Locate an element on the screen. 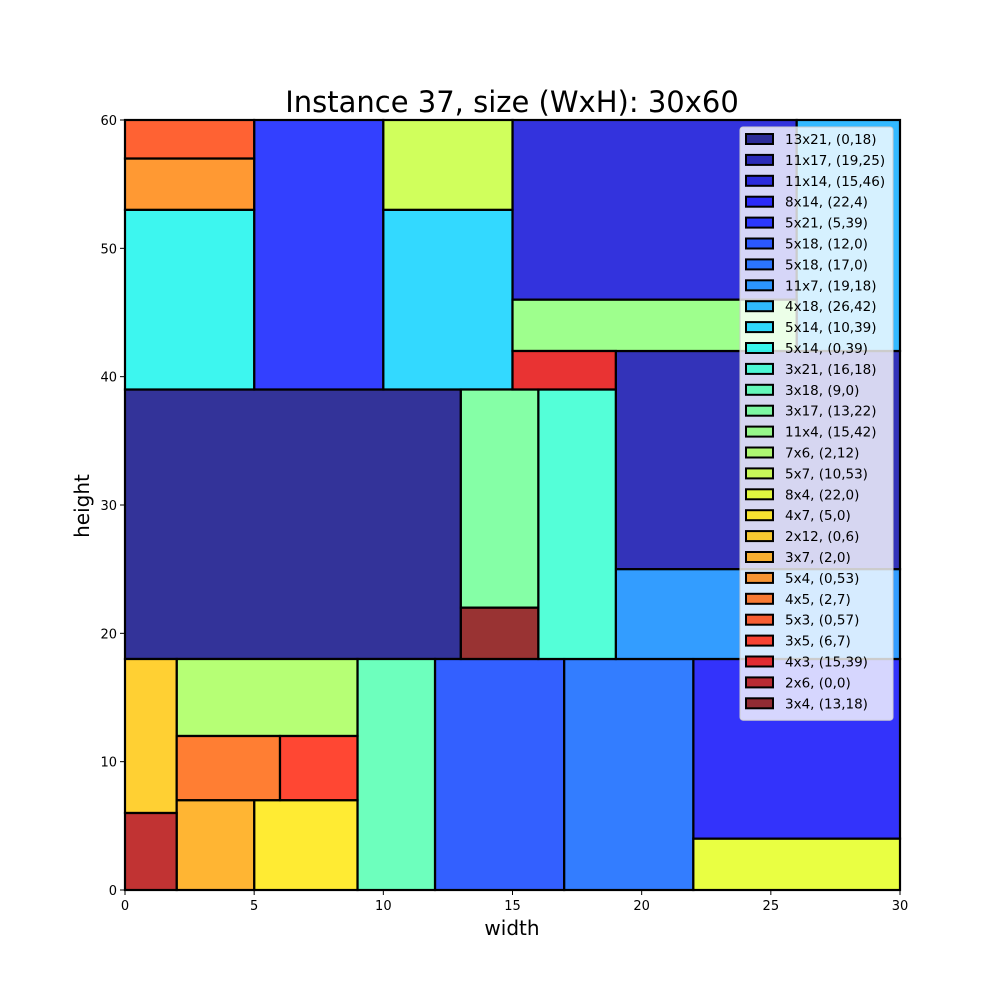 The height and width of the screenshot is (1004, 1000). x-tick-label-3: 15 is located at coordinates (512, 906).